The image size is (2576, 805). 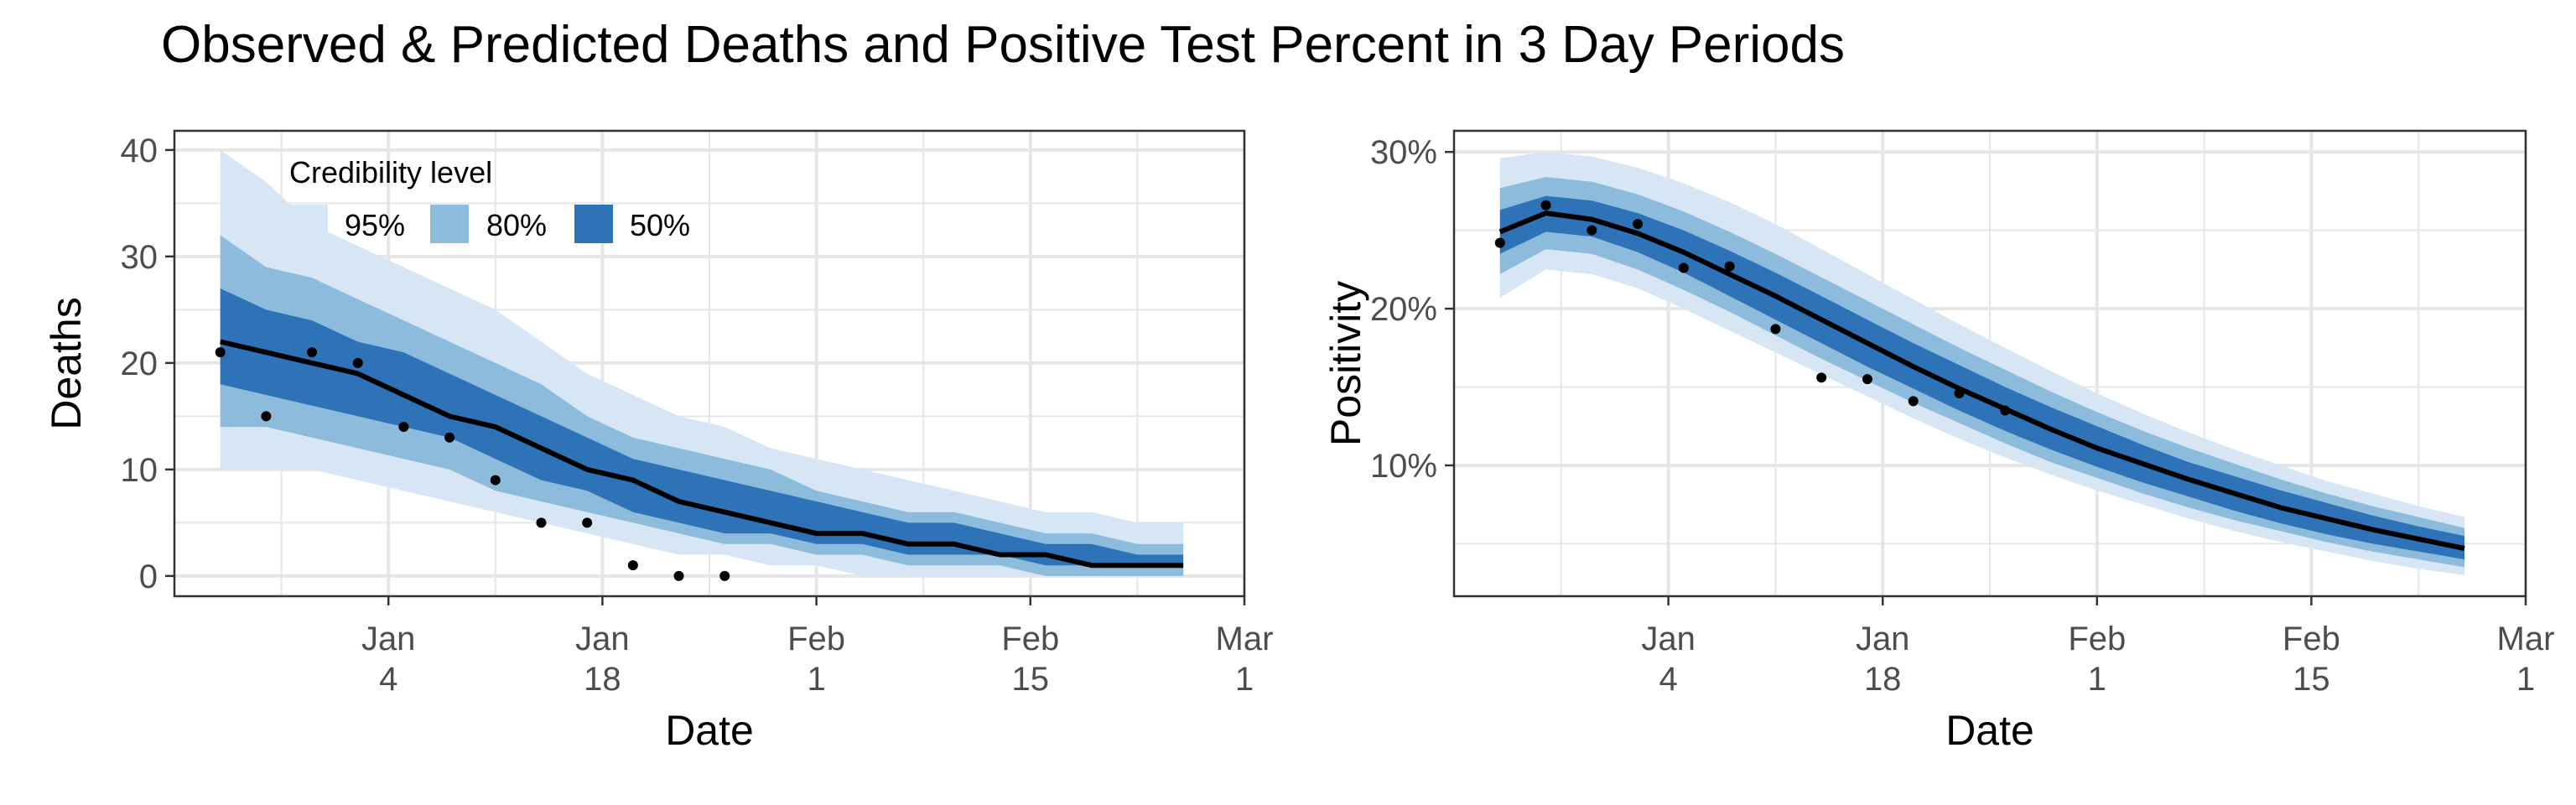 What do you see at coordinates (66, 363) in the screenshot?
I see `deaths-y-axis-title: Deaths` at bounding box center [66, 363].